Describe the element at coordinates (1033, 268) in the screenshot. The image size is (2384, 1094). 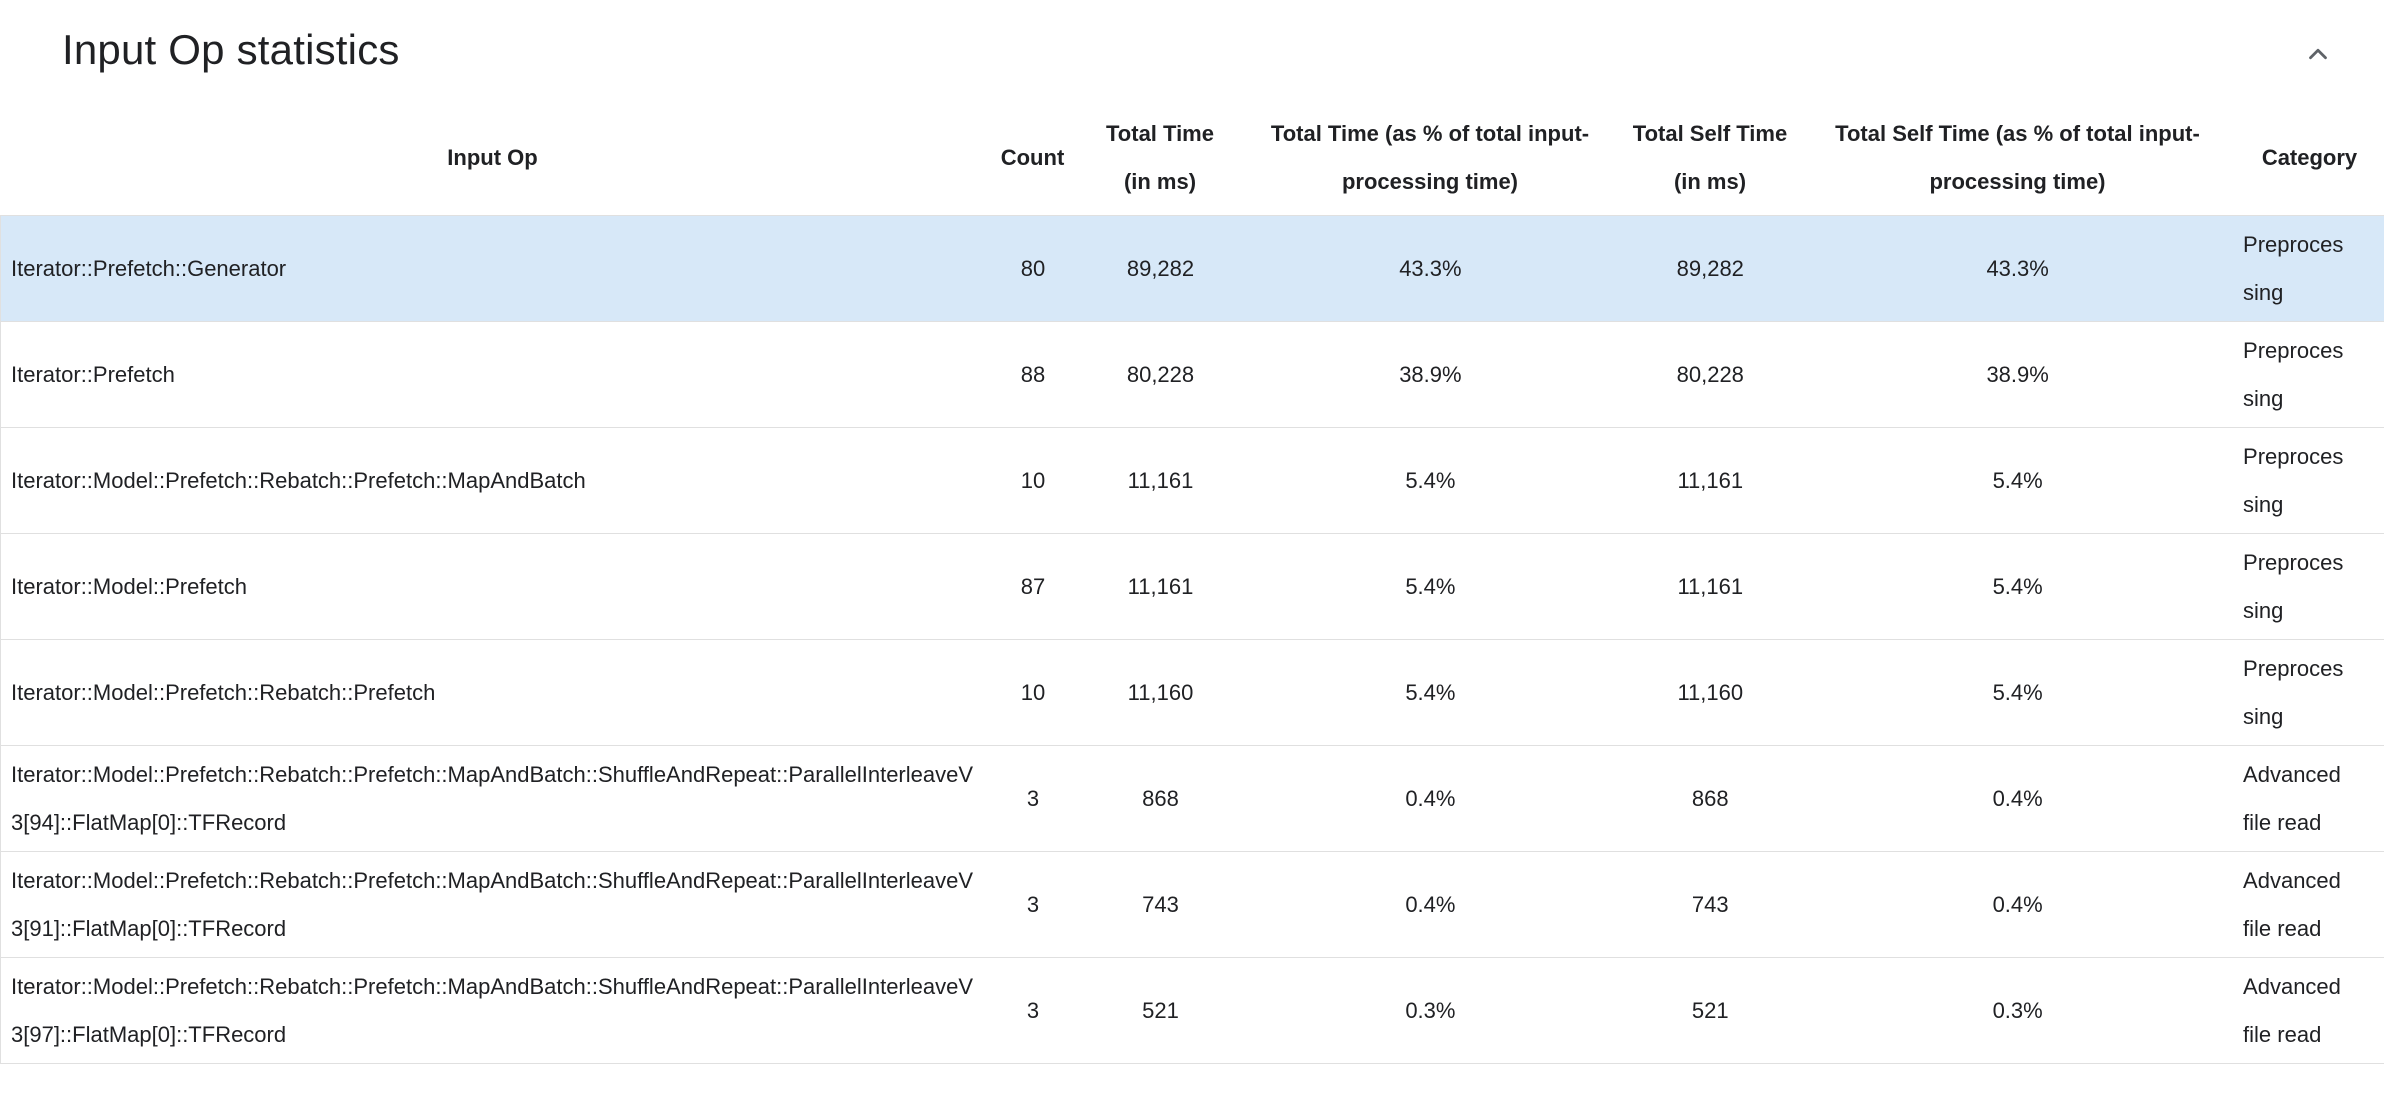
I see `count-cell: 80` at that location.